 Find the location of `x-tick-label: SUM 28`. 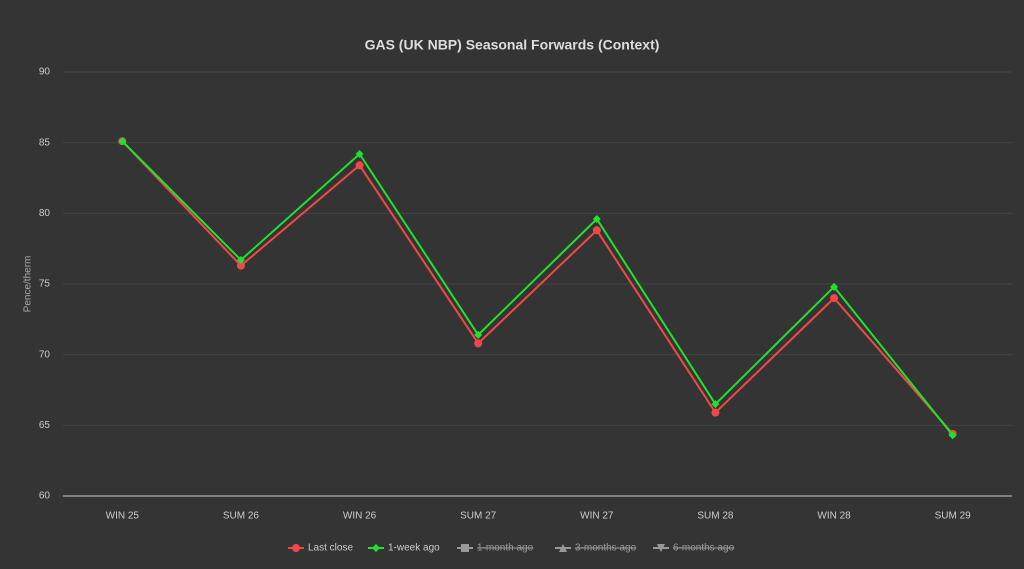

x-tick-label: SUM 28 is located at coordinates (715, 516).